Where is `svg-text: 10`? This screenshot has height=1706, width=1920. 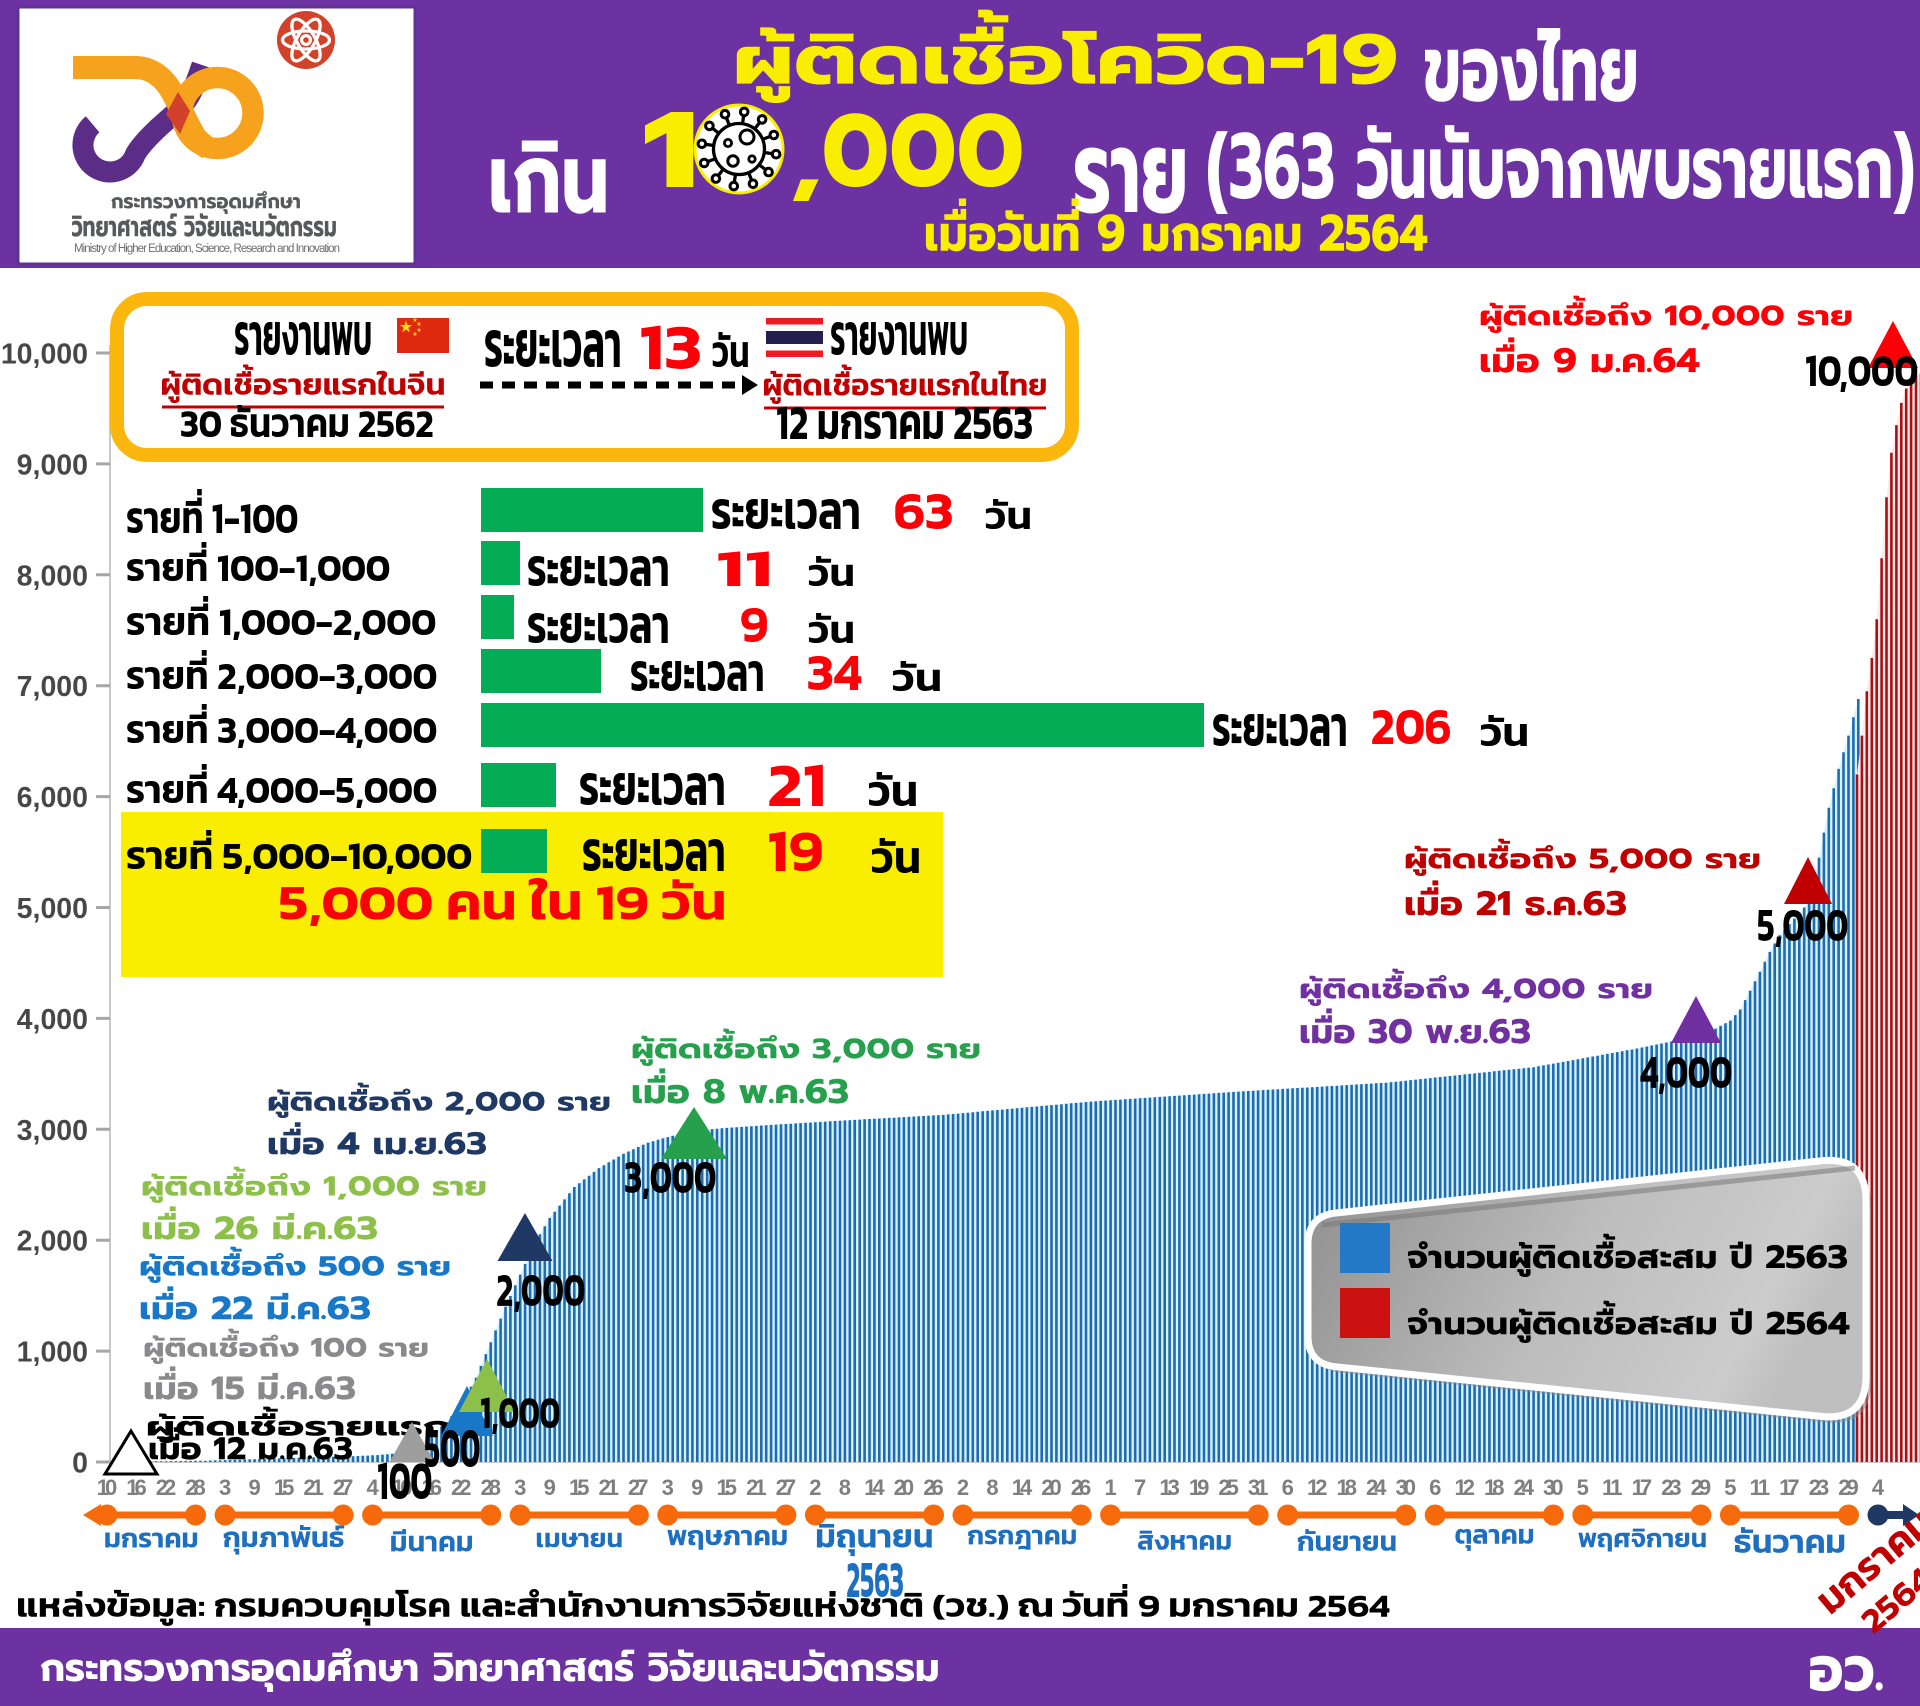 svg-text: 10 is located at coordinates (107, 1487).